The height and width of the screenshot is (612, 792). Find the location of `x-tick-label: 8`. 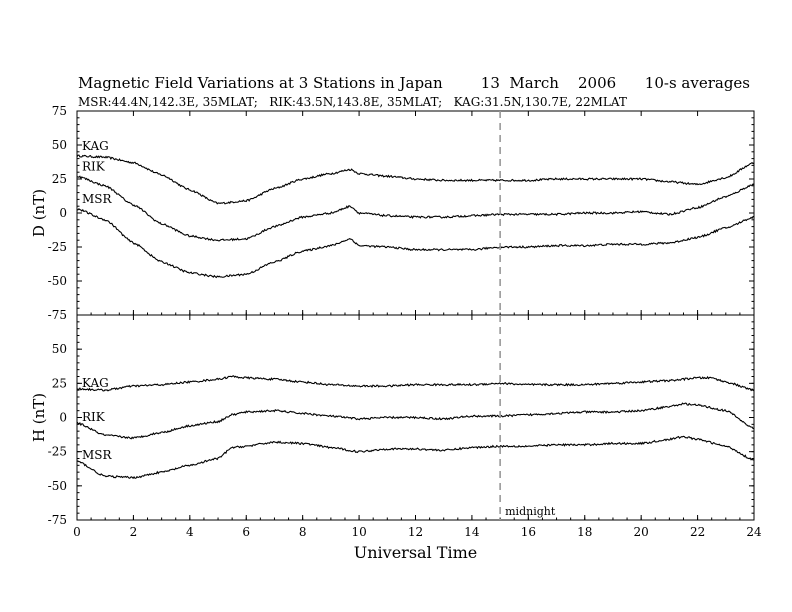

x-tick-label: 8 is located at coordinates (303, 532).